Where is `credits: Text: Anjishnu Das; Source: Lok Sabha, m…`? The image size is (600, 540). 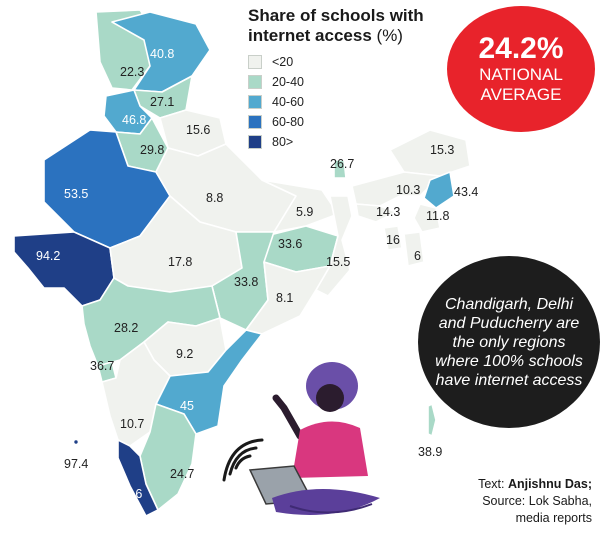
credits: Text: Anjishnu Das; Source: Lok Sabha, m… is located at coordinates (535, 501).